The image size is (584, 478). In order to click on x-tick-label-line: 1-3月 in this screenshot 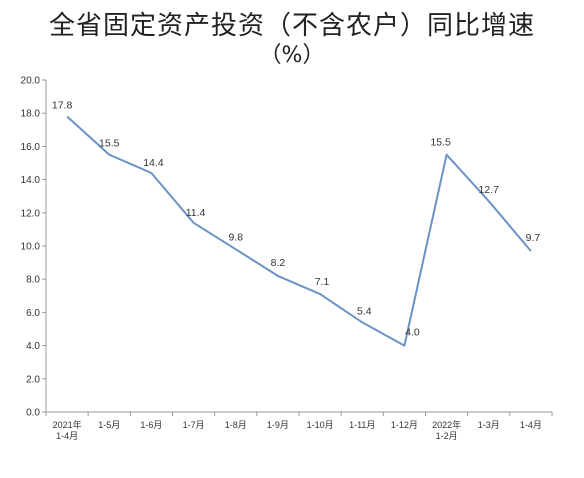, I will do `click(489, 425)`.